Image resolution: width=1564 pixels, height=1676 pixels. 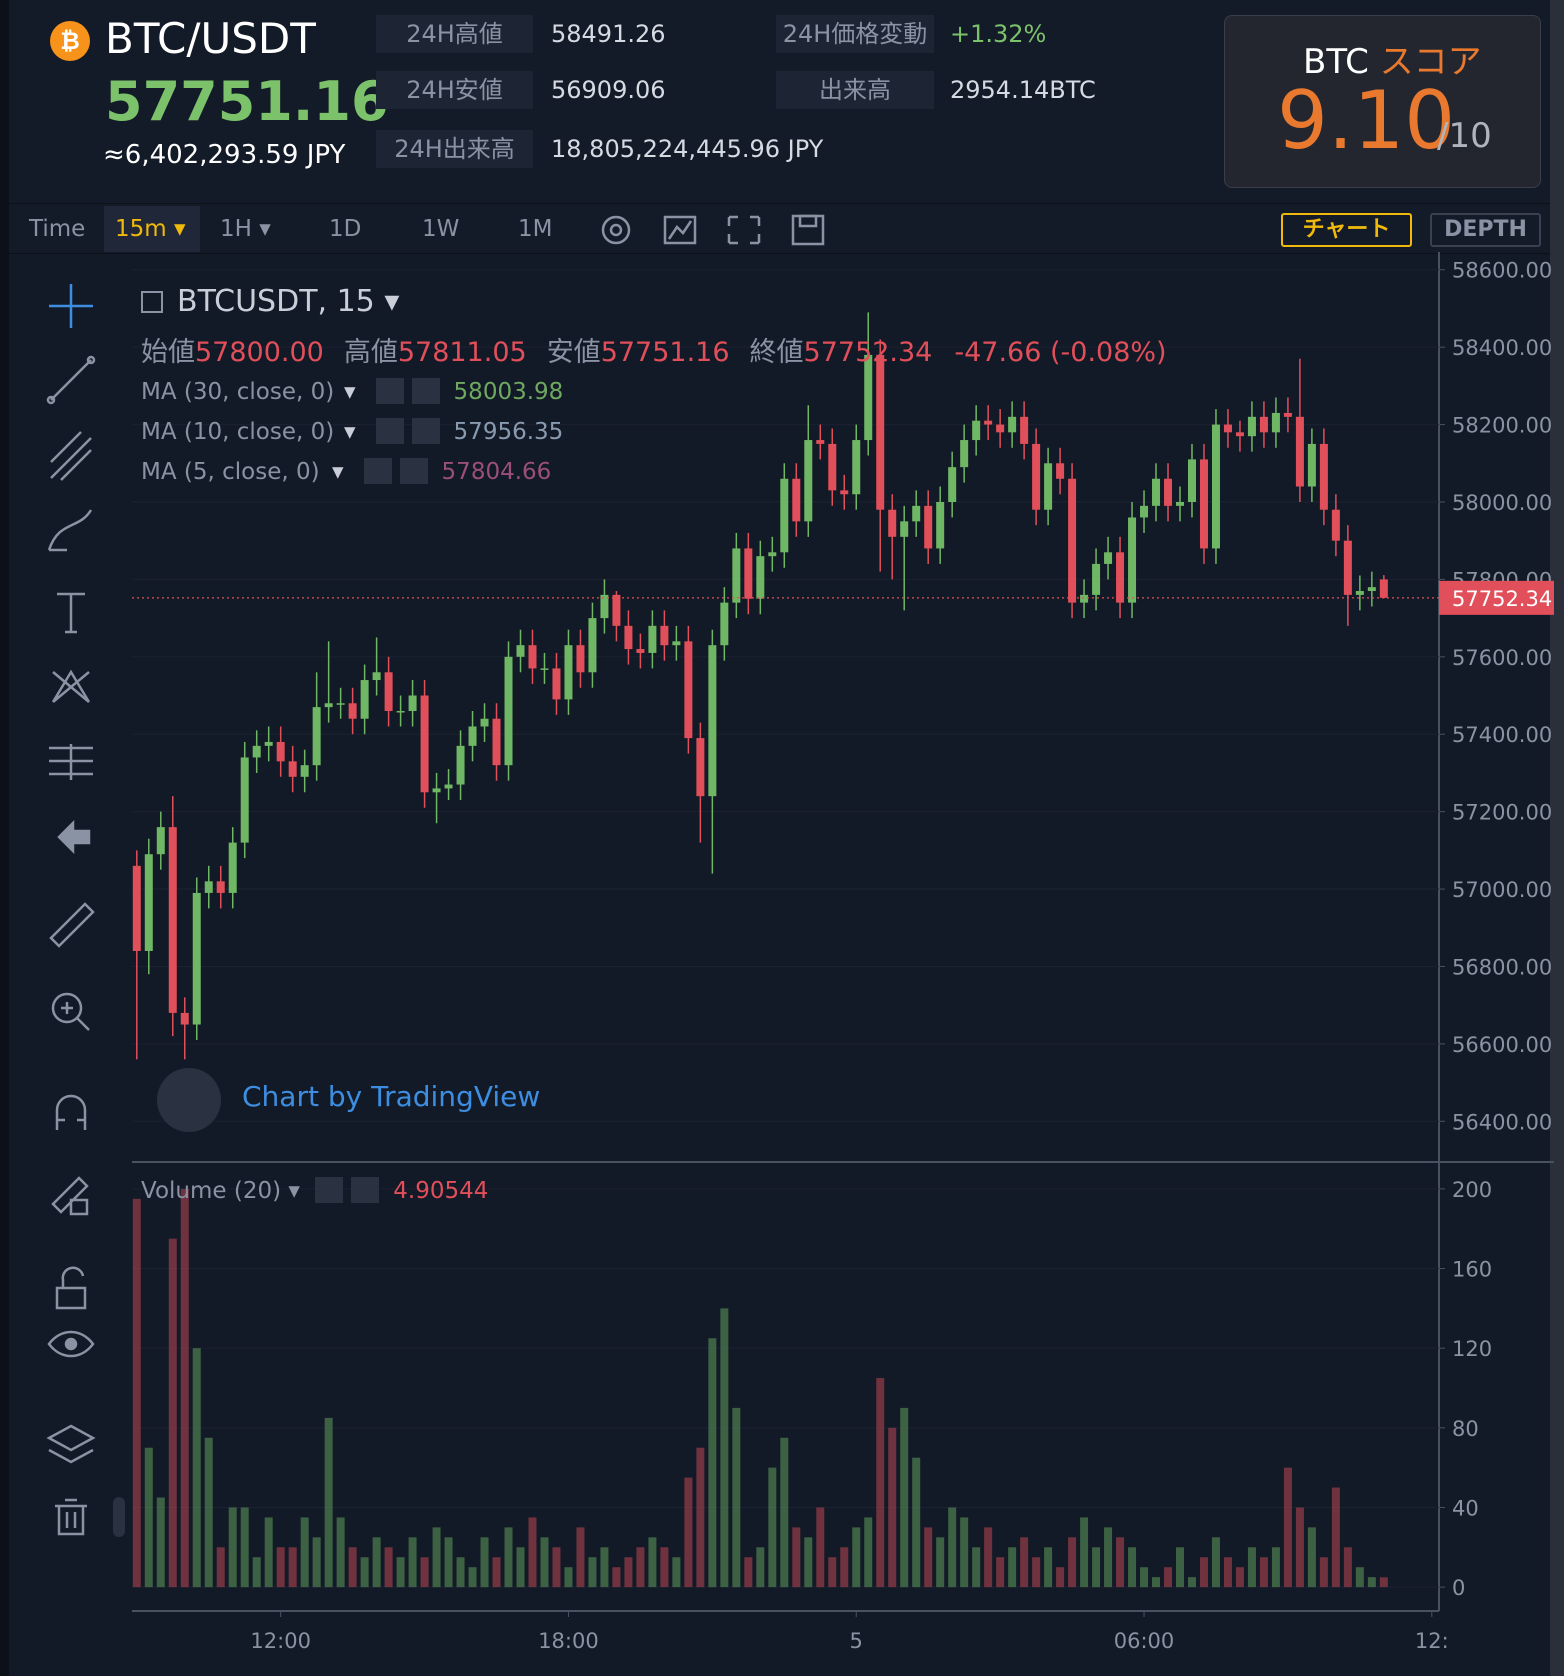 I want to click on stat-value: +1.32%, so click(x=998, y=34).